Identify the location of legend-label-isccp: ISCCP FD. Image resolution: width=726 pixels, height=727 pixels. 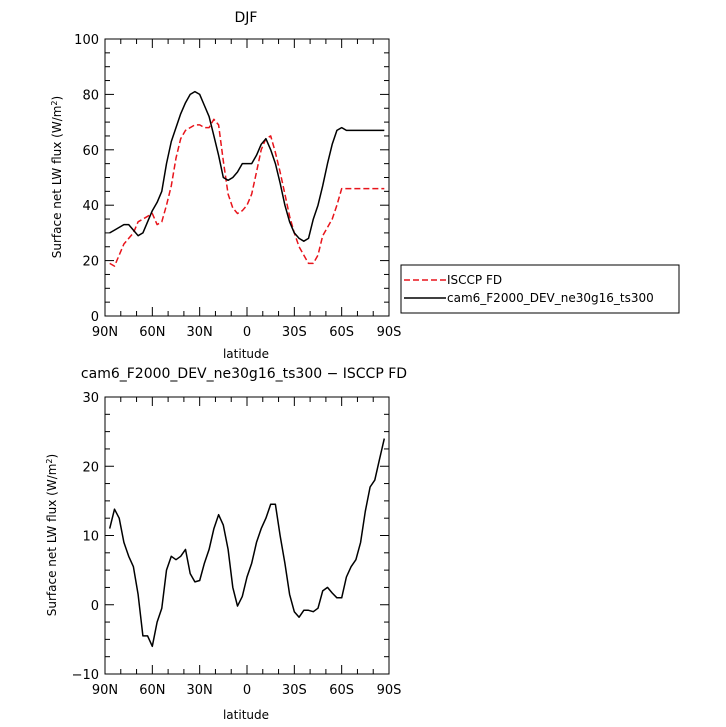
(474, 280).